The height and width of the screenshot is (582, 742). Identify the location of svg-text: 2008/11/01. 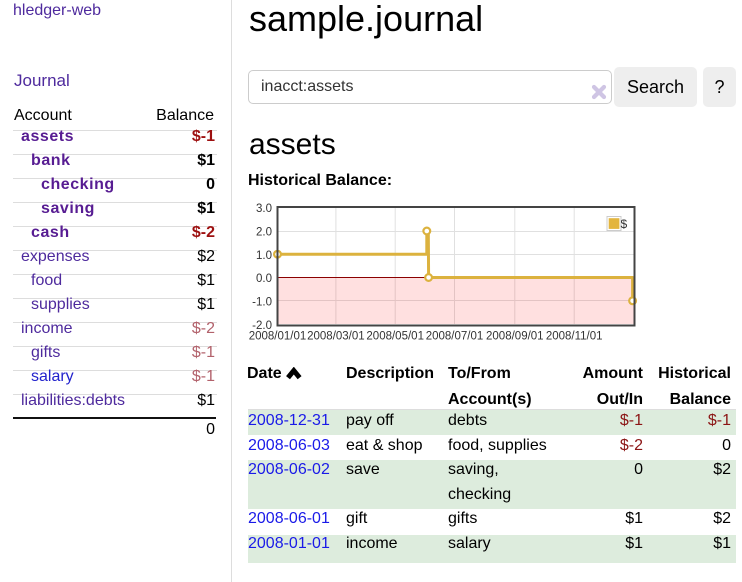
(574, 336).